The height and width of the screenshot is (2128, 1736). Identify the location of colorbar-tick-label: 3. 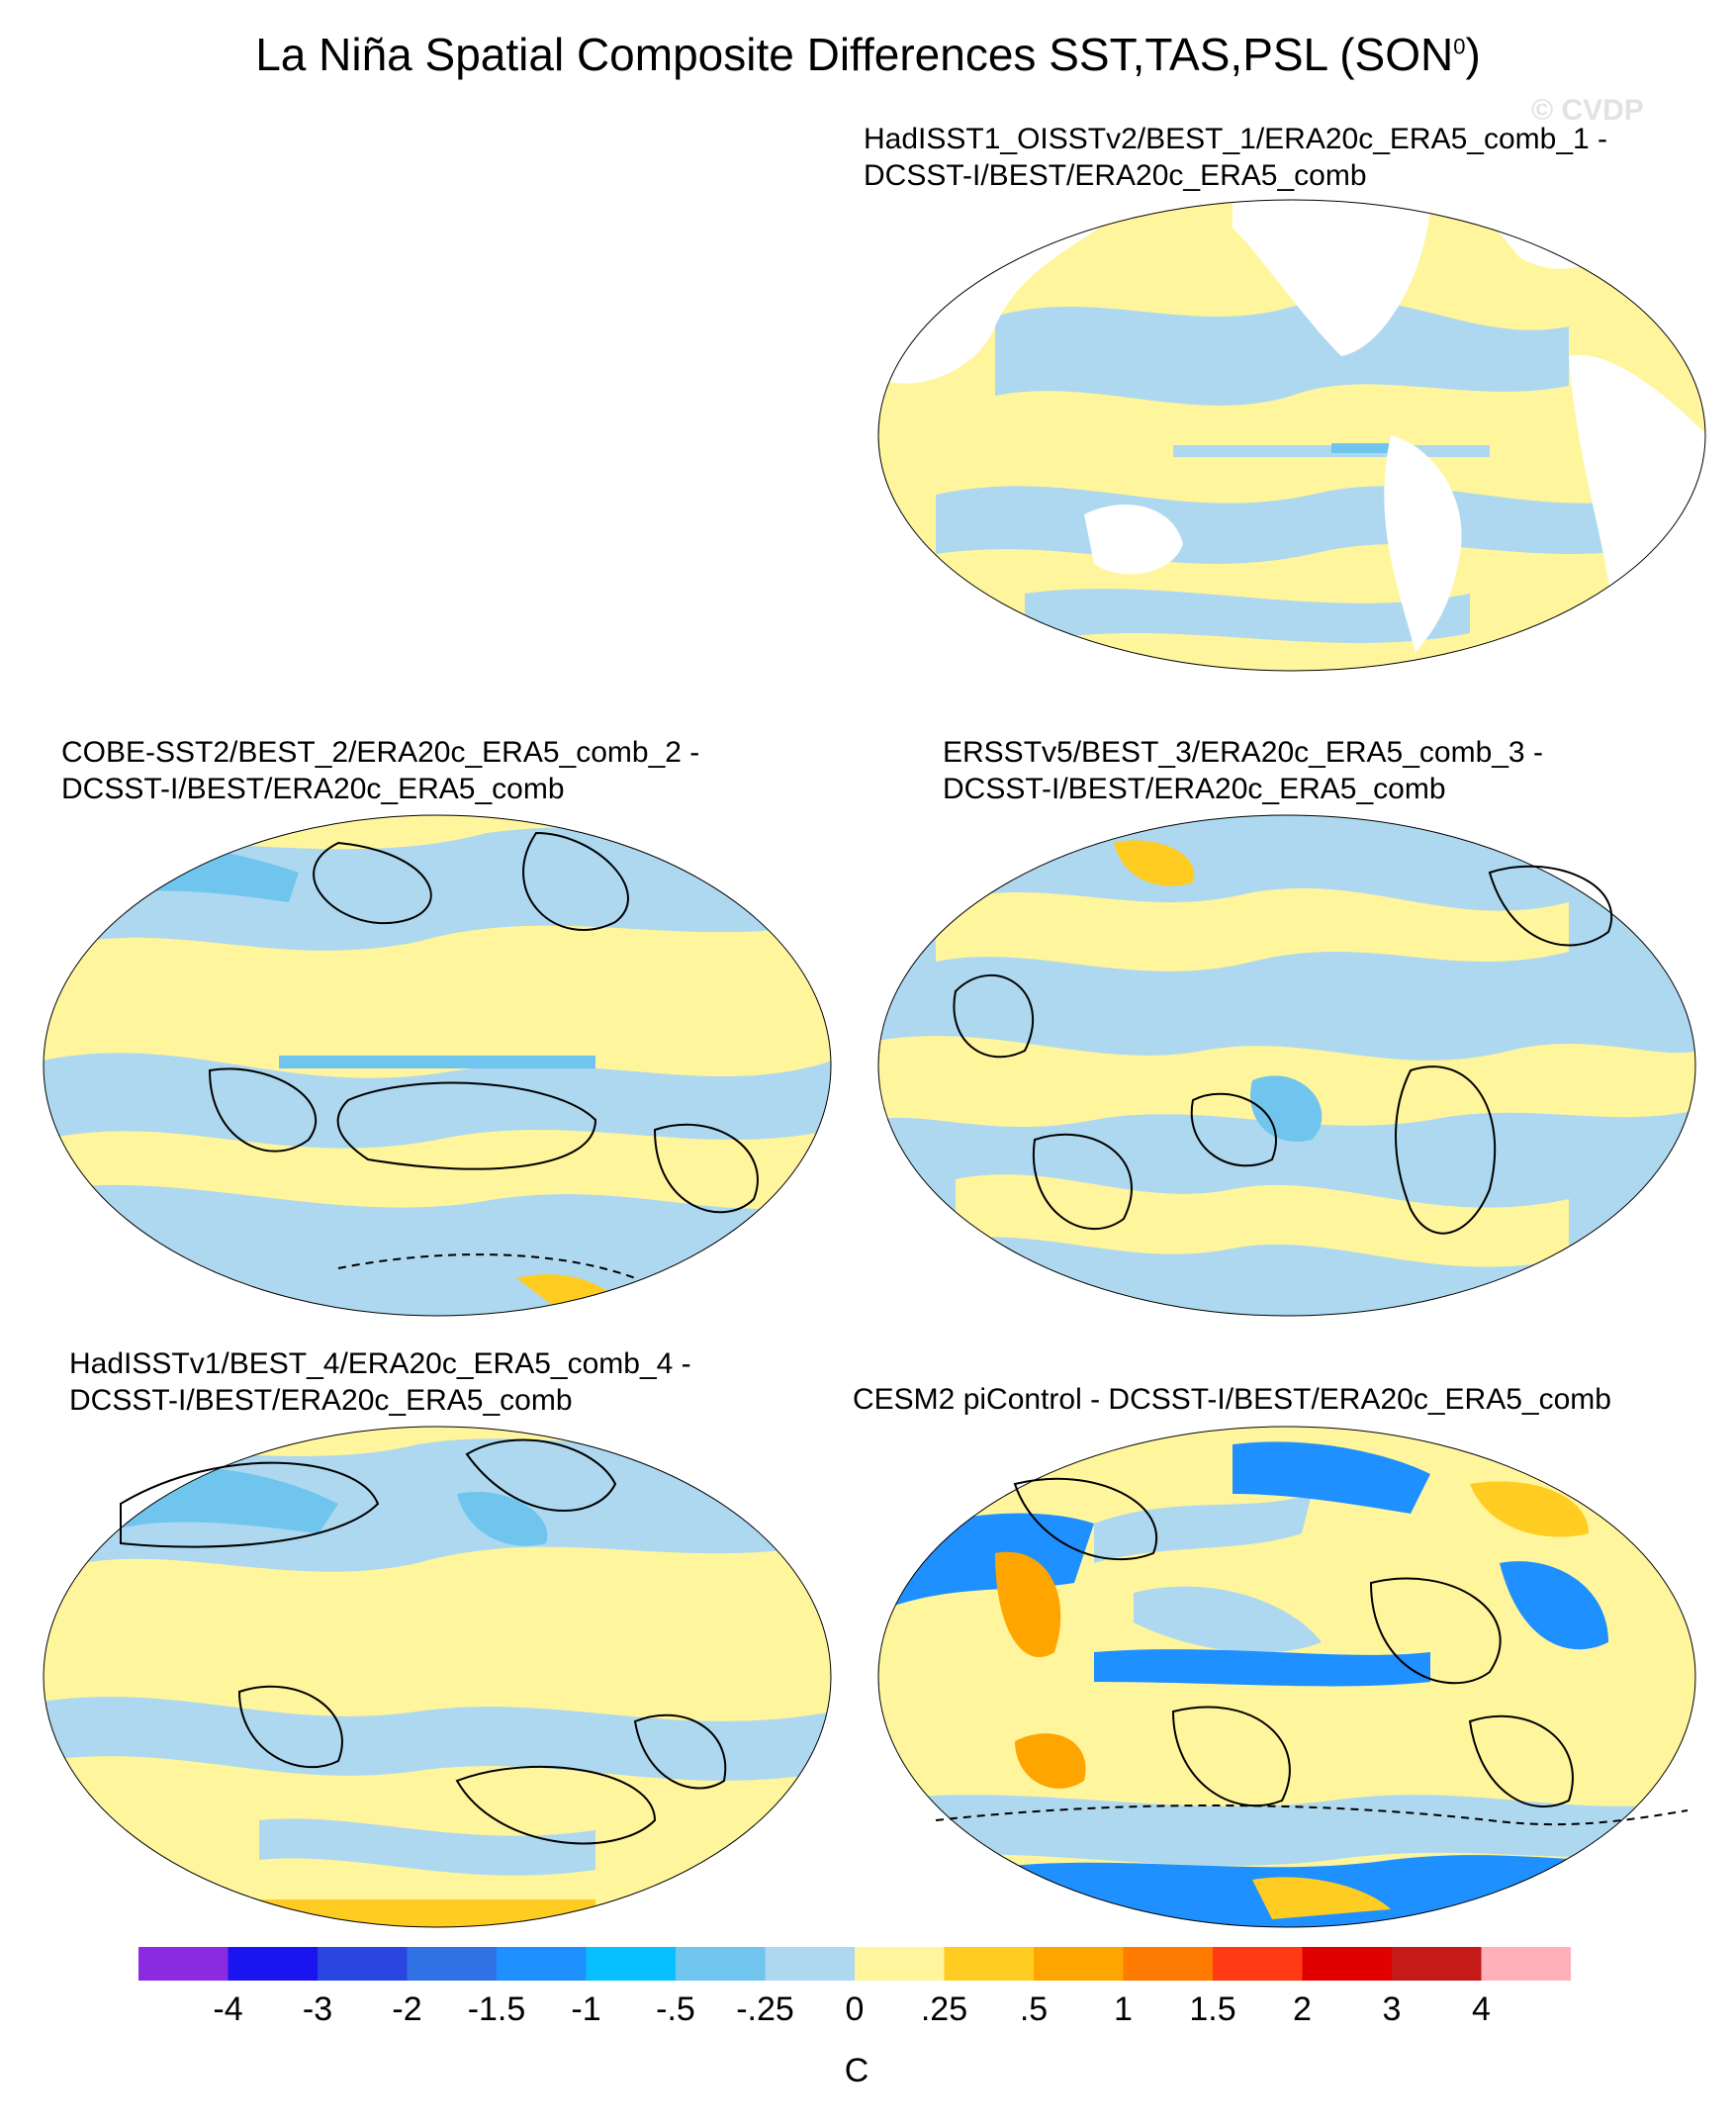
(1392, 2009).